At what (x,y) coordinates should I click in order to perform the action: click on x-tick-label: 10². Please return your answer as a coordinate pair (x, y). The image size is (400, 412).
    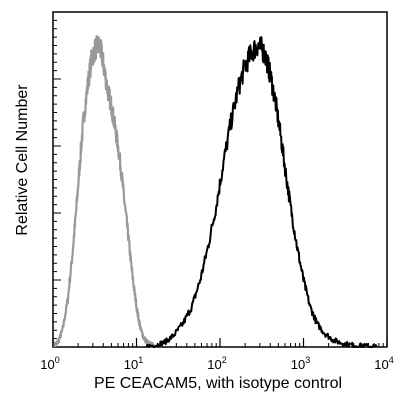
    Looking at the image, I should click on (216, 363).